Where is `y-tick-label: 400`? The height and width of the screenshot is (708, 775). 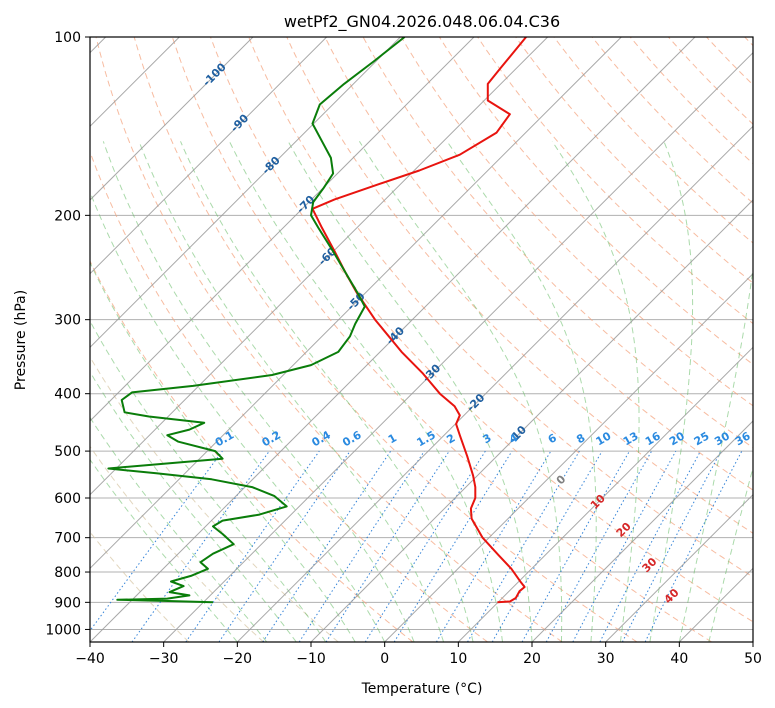
y-tick-label: 400 is located at coordinates (67, 395).